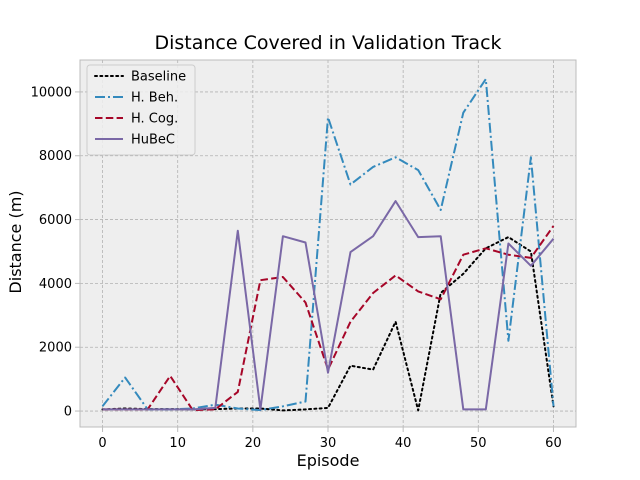 Image resolution: width=640 pixels, height=480 pixels. What do you see at coordinates (154, 119) in the screenshot?
I see `legend-label: H. Cog.` at bounding box center [154, 119].